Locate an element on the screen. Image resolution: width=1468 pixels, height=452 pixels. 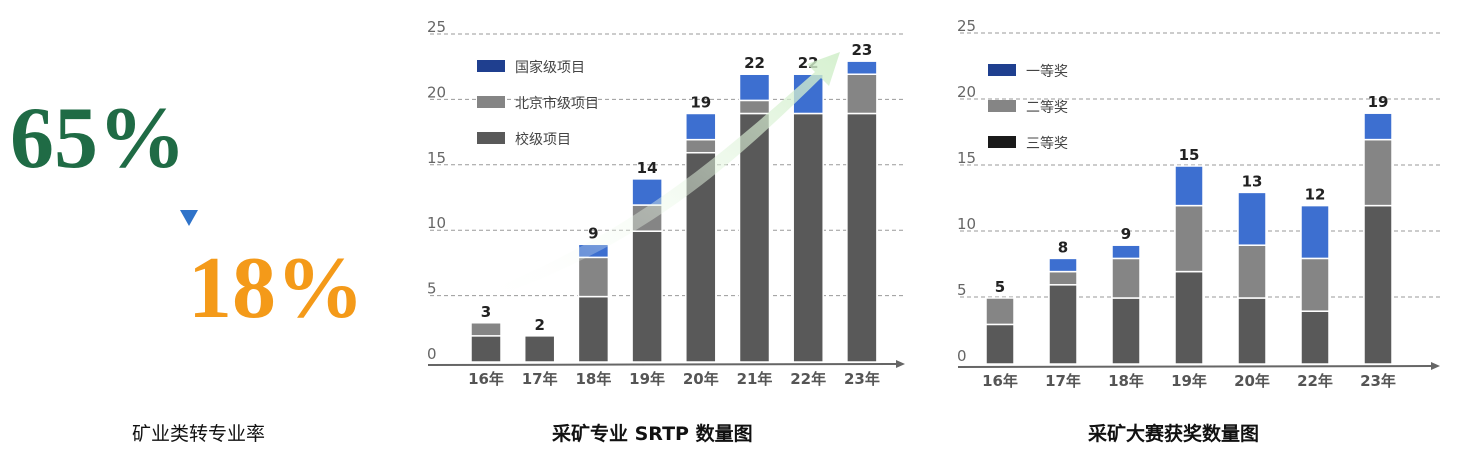
legend-label: 二等奖 is located at coordinates (1047, 107).